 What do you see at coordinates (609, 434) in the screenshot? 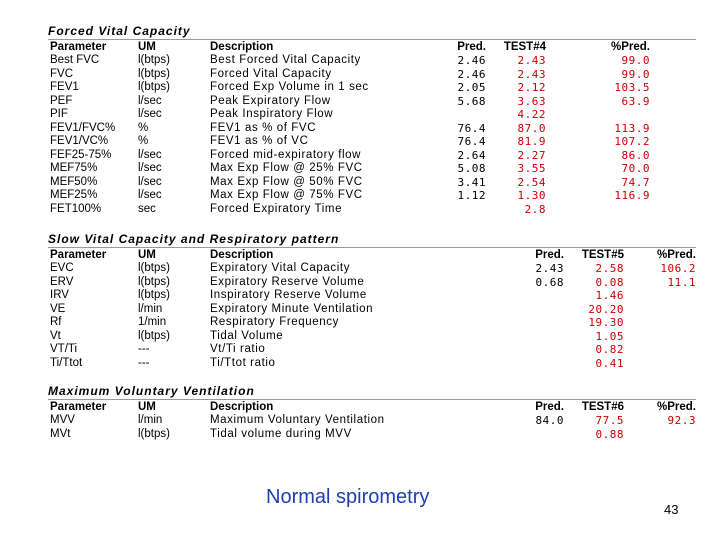
I see `cell-test: 0.88` at bounding box center [609, 434].